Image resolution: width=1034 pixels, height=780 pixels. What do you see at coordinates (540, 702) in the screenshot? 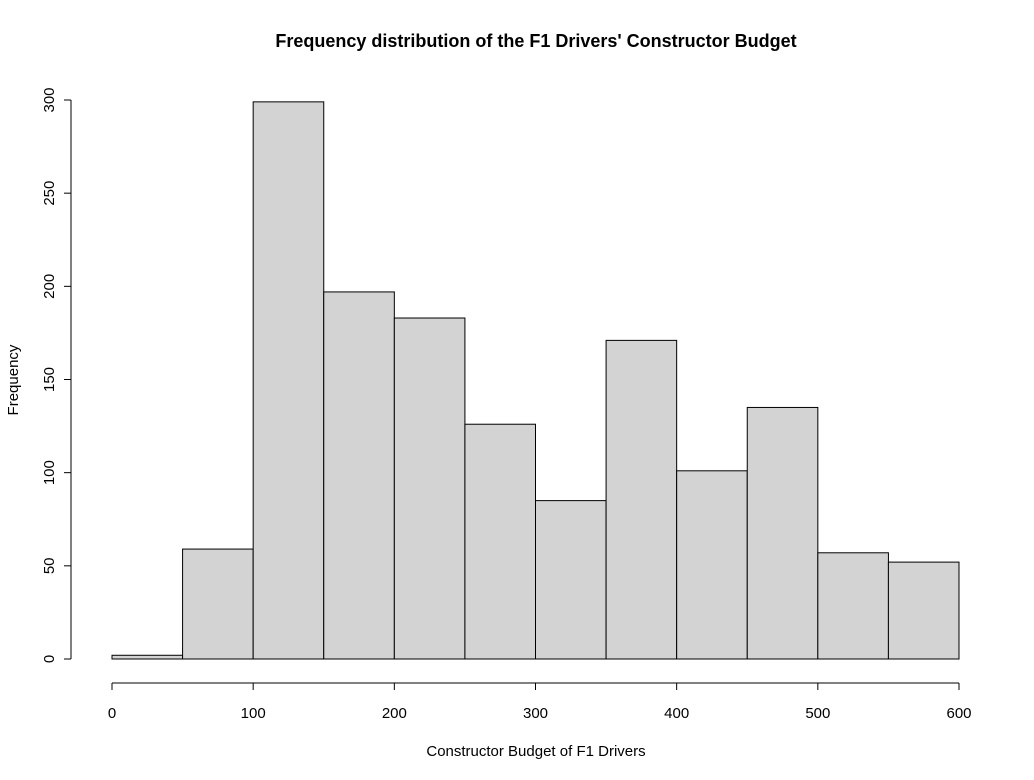
I see `x-axis: 0 100 200 300 400 500 600` at bounding box center [540, 702].